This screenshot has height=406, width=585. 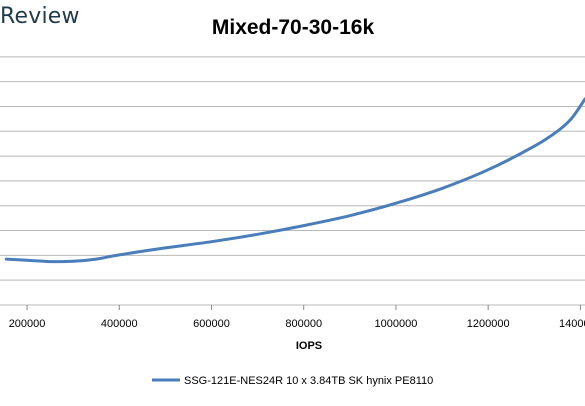 What do you see at coordinates (119, 324) in the screenshot?
I see `x-tick-label: 400000` at bounding box center [119, 324].